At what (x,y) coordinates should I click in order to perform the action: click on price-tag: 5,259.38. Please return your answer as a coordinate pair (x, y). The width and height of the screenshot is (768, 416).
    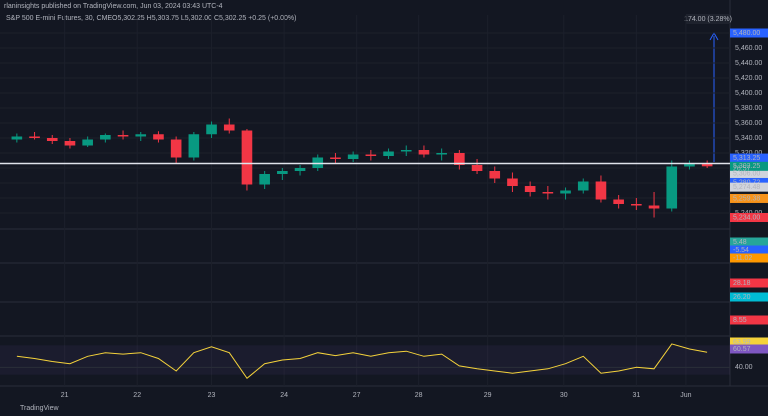
    Looking at the image, I should click on (746, 198).